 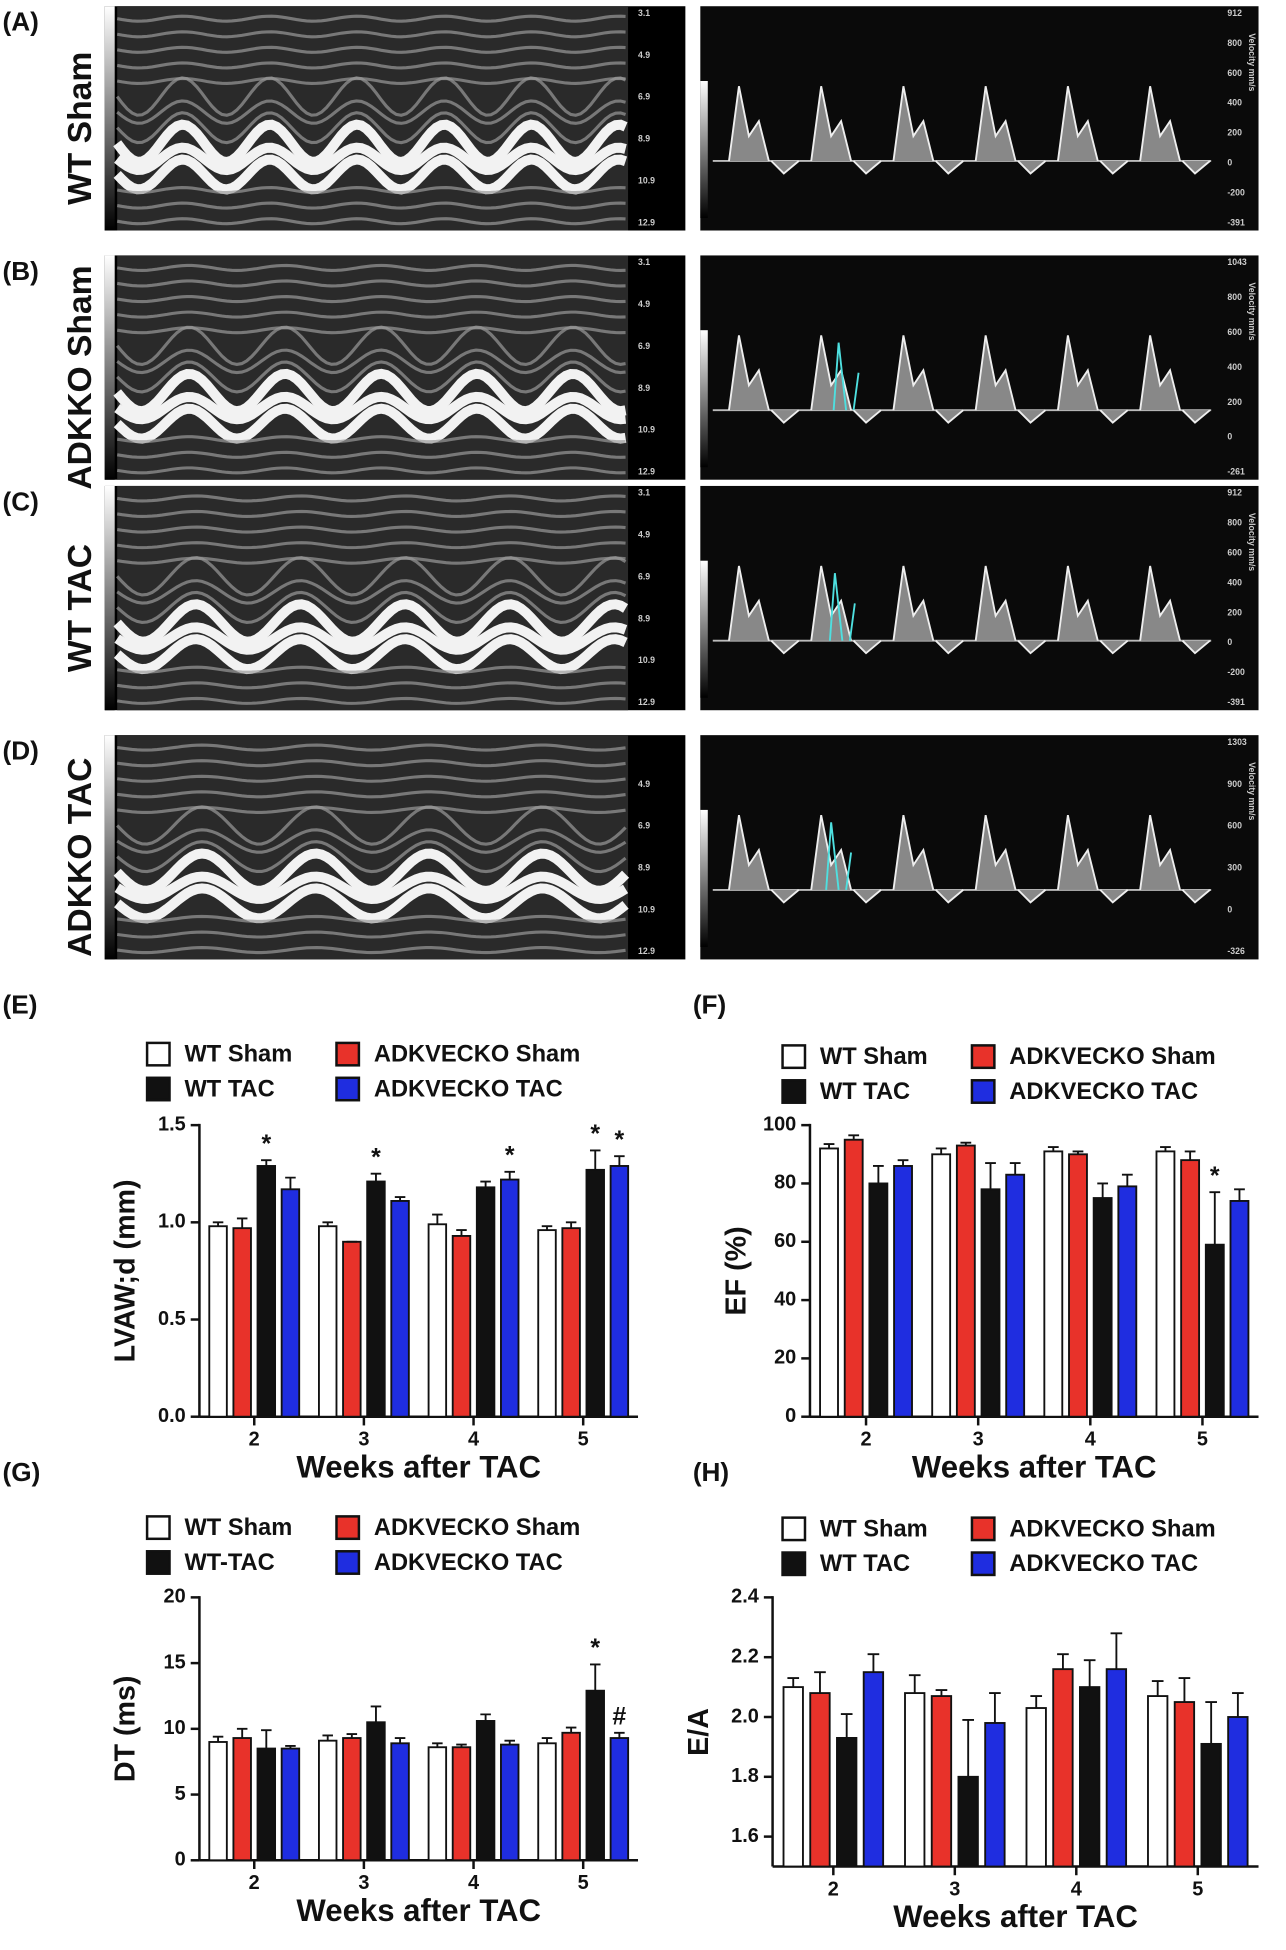 I want to click on y-tick-label: 100, so click(x=779, y=1124).